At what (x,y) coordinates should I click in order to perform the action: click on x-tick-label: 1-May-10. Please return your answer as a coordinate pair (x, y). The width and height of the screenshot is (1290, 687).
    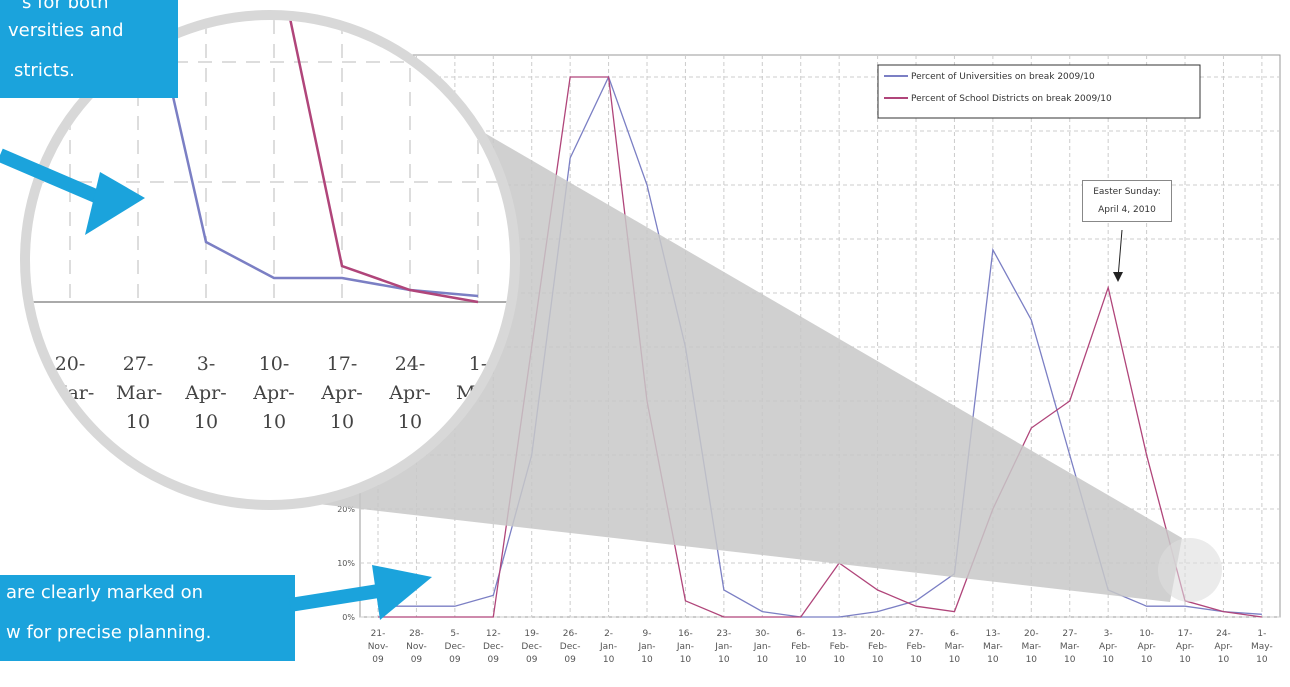
    Looking at the image, I should click on (1262, 647).